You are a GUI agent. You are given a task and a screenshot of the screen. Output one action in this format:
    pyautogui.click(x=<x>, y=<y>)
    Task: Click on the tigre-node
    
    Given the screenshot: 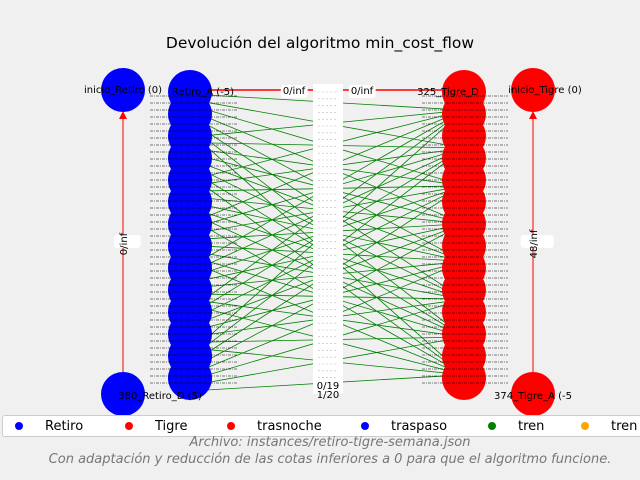 What is the action you would take?
    pyautogui.click(x=464, y=378)
    